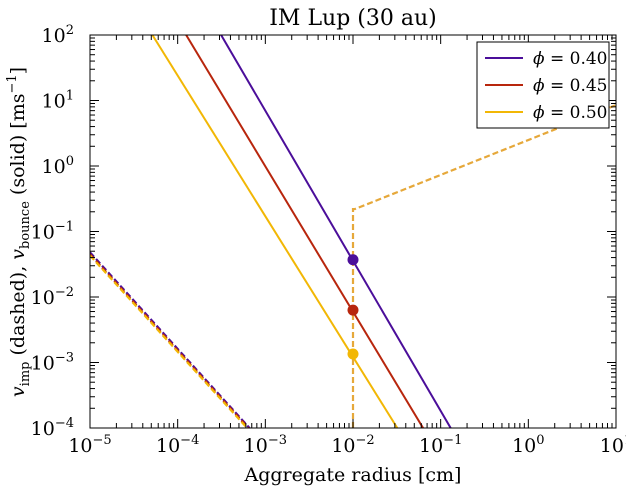  I want to click on x-axis-label: Aggregate radius [cm], so click(353, 475).